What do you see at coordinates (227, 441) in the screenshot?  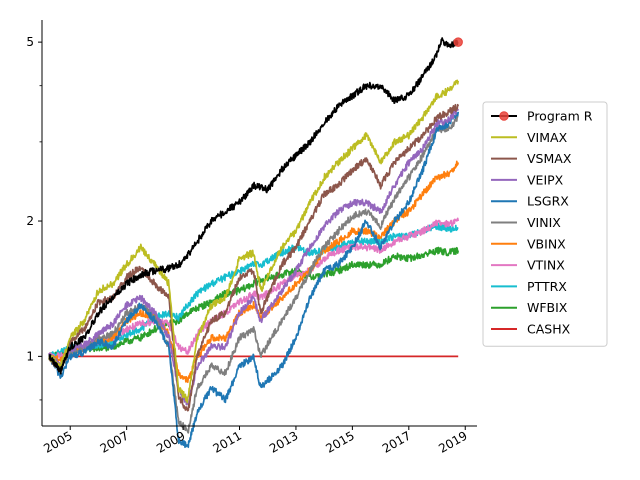 I see `x-tick-label: 2011` at bounding box center [227, 441].